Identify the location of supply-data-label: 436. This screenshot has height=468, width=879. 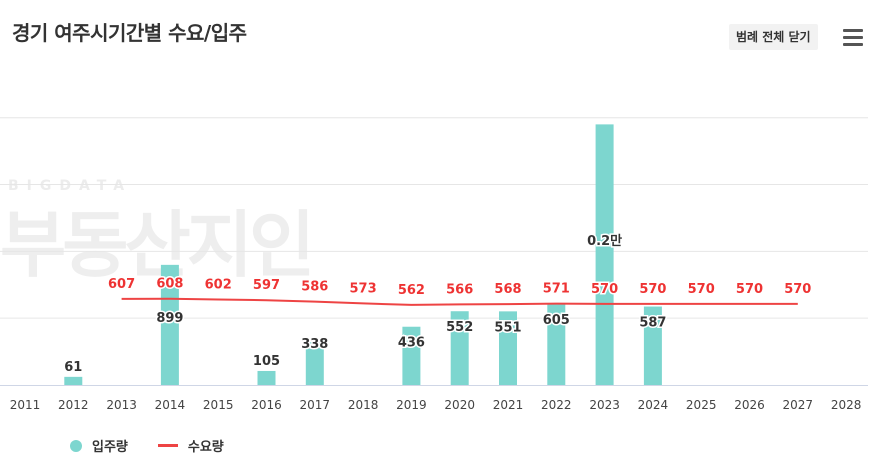
(411, 343).